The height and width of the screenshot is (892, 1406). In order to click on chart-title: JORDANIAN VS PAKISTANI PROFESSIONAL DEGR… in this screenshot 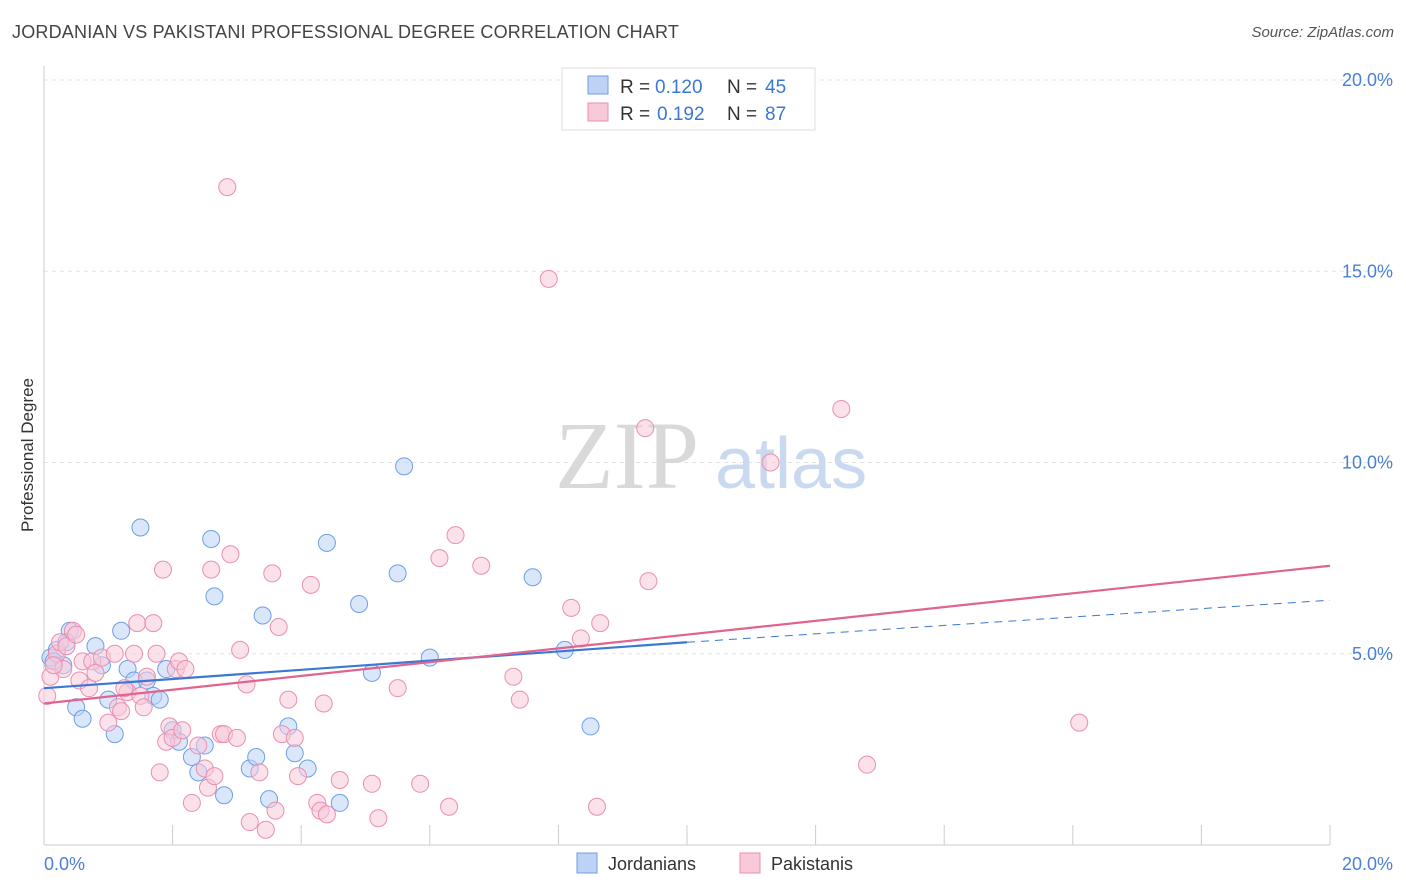, I will do `click(346, 32)`.